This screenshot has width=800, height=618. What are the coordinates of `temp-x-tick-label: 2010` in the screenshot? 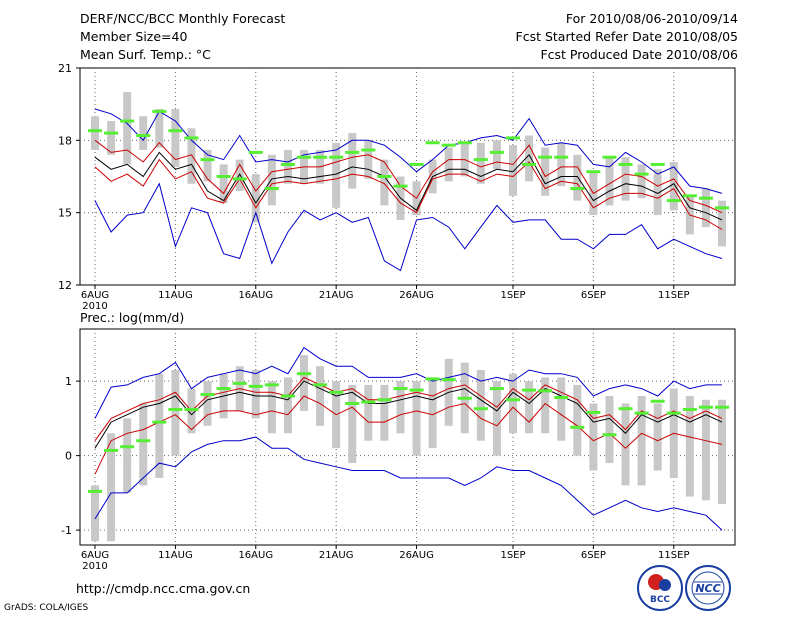 It's located at (94, 306).